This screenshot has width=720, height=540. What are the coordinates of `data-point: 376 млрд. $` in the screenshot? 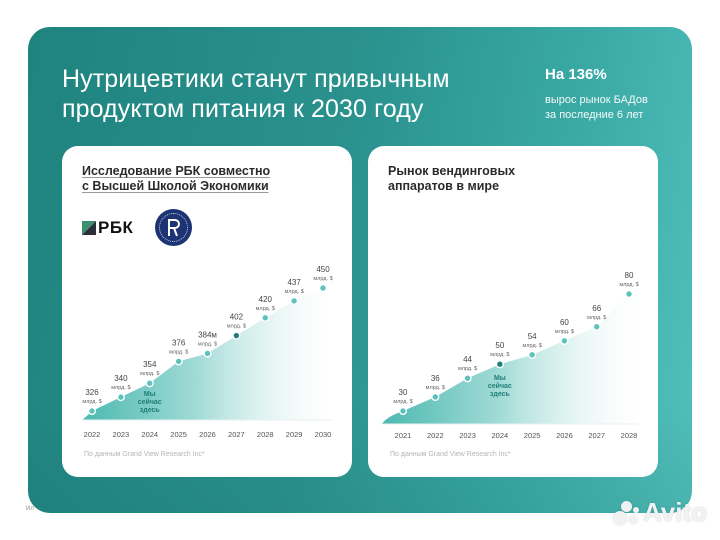 It's located at (178, 352).